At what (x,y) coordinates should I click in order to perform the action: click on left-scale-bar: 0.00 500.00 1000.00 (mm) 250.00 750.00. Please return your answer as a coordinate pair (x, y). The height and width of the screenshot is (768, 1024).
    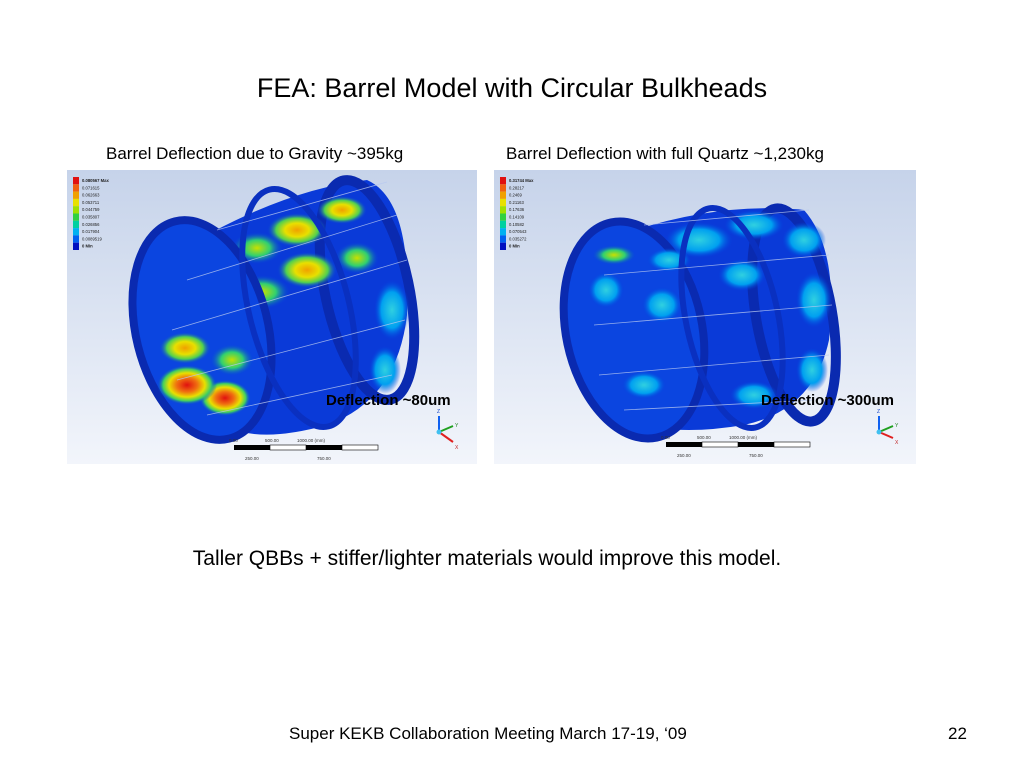
    Looking at the image, I should click on (304, 449).